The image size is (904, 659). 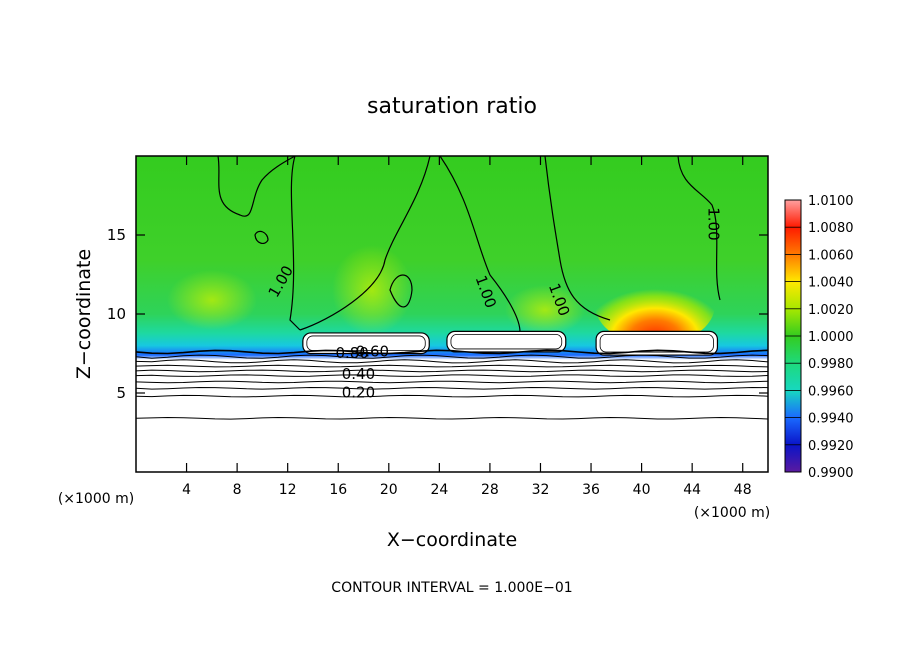 What do you see at coordinates (452, 540) in the screenshot?
I see `x-axis-label: X−coordinate` at bounding box center [452, 540].